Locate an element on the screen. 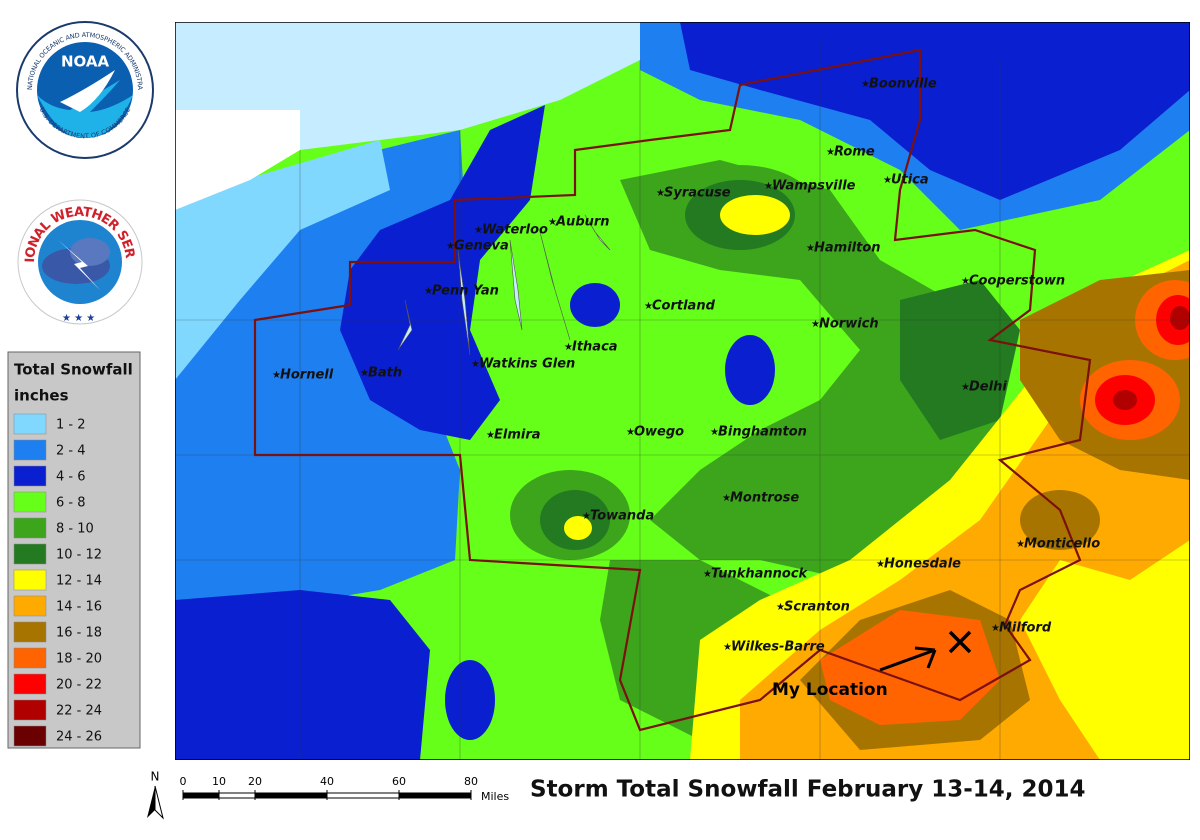 The width and height of the screenshot is (1200, 840). noaa-text: NOAA is located at coordinates (85, 62).